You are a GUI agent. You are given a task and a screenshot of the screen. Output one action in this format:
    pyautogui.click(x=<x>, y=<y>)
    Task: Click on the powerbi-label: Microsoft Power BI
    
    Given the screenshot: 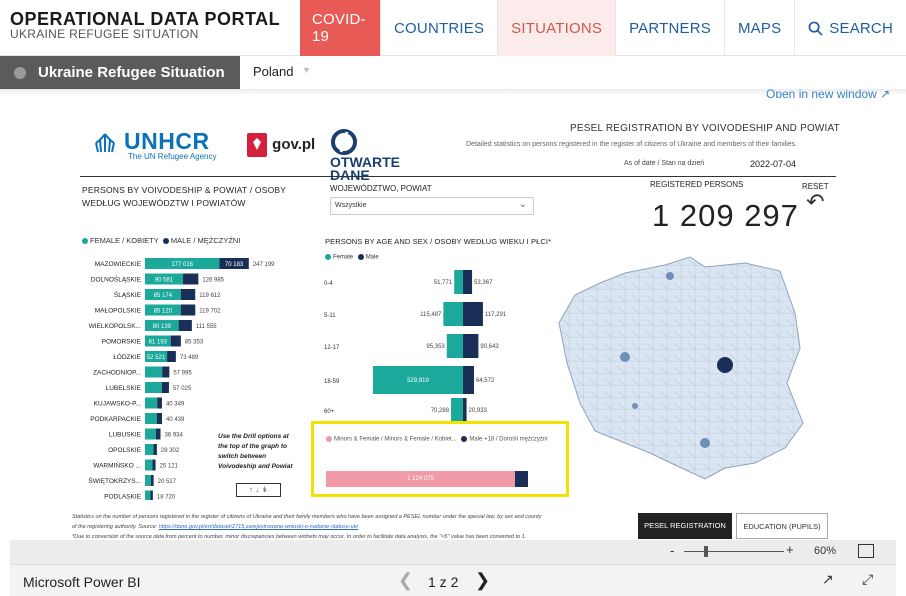 What is the action you would take?
    pyautogui.click(x=82, y=582)
    